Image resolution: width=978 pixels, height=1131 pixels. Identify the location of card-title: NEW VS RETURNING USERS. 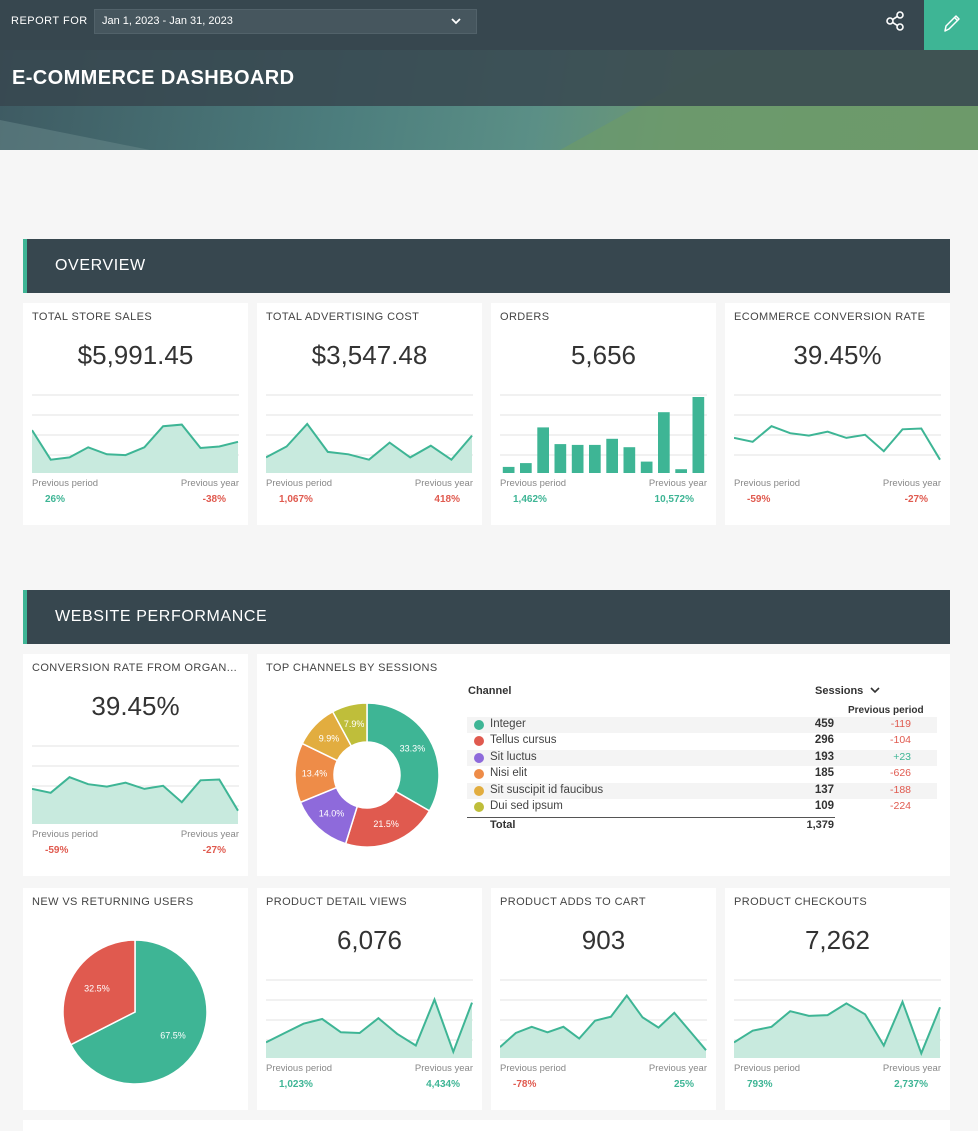
(113, 902).